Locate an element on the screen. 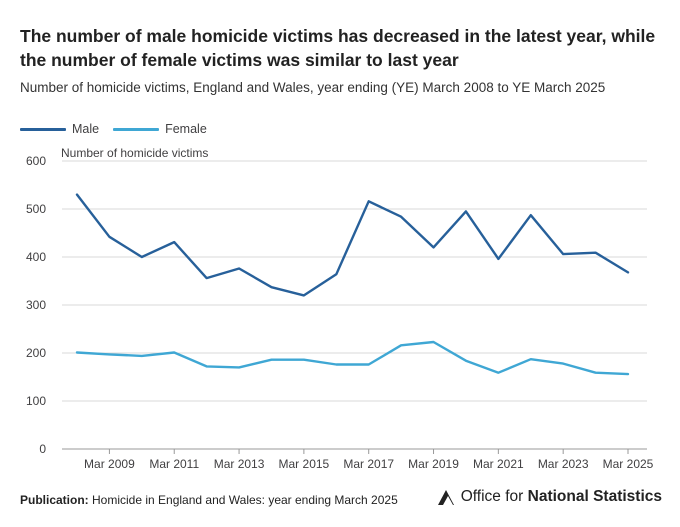  y-tick-label: 400 is located at coordinates (36, 257).